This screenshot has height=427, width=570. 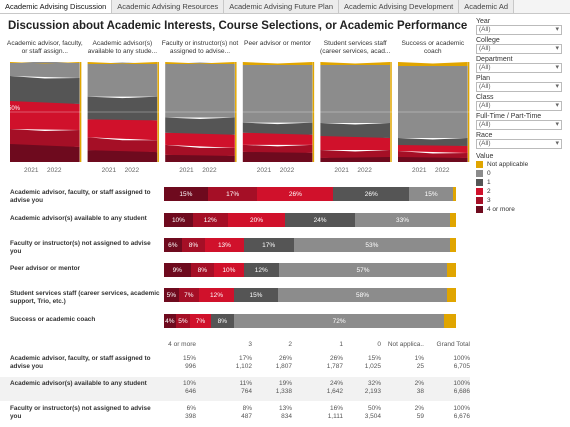 What do you see at coordinates (419, 358) in the screenshot?
I see `table-cell-pct: 1%` at bounding box center [419, 358].